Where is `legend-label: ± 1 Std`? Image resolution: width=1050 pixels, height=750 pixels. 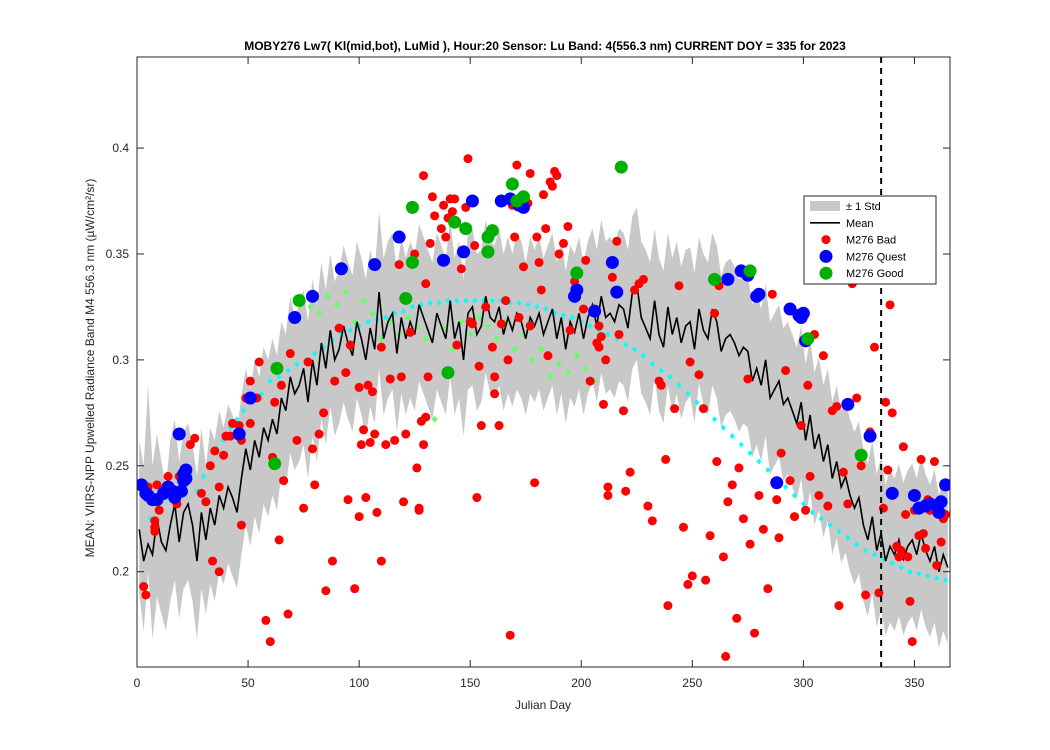
legend-label: ± 1 Std is located at coordinates (863, 207).